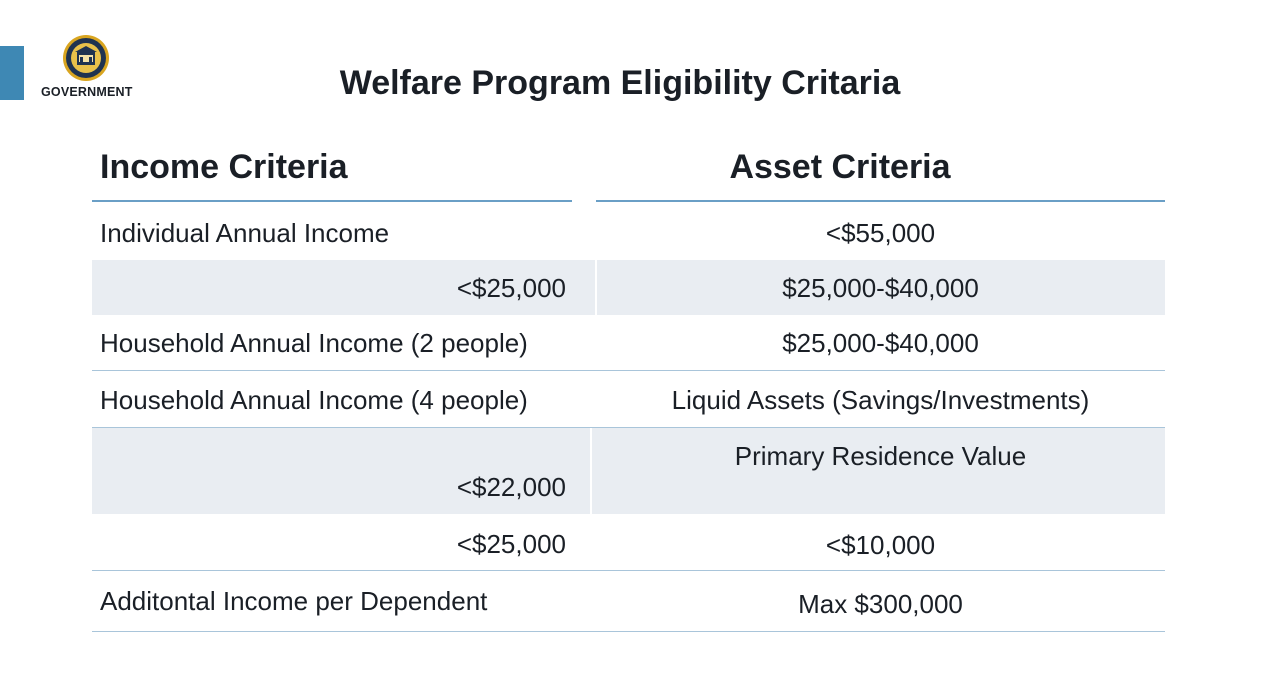 The width and height of the screenshot is (1280, 698). What do you see at coordinates (880, 456) in the screenshot?
I see `asset-cell: Primary Residence Value` at bounding box center [880, 456].